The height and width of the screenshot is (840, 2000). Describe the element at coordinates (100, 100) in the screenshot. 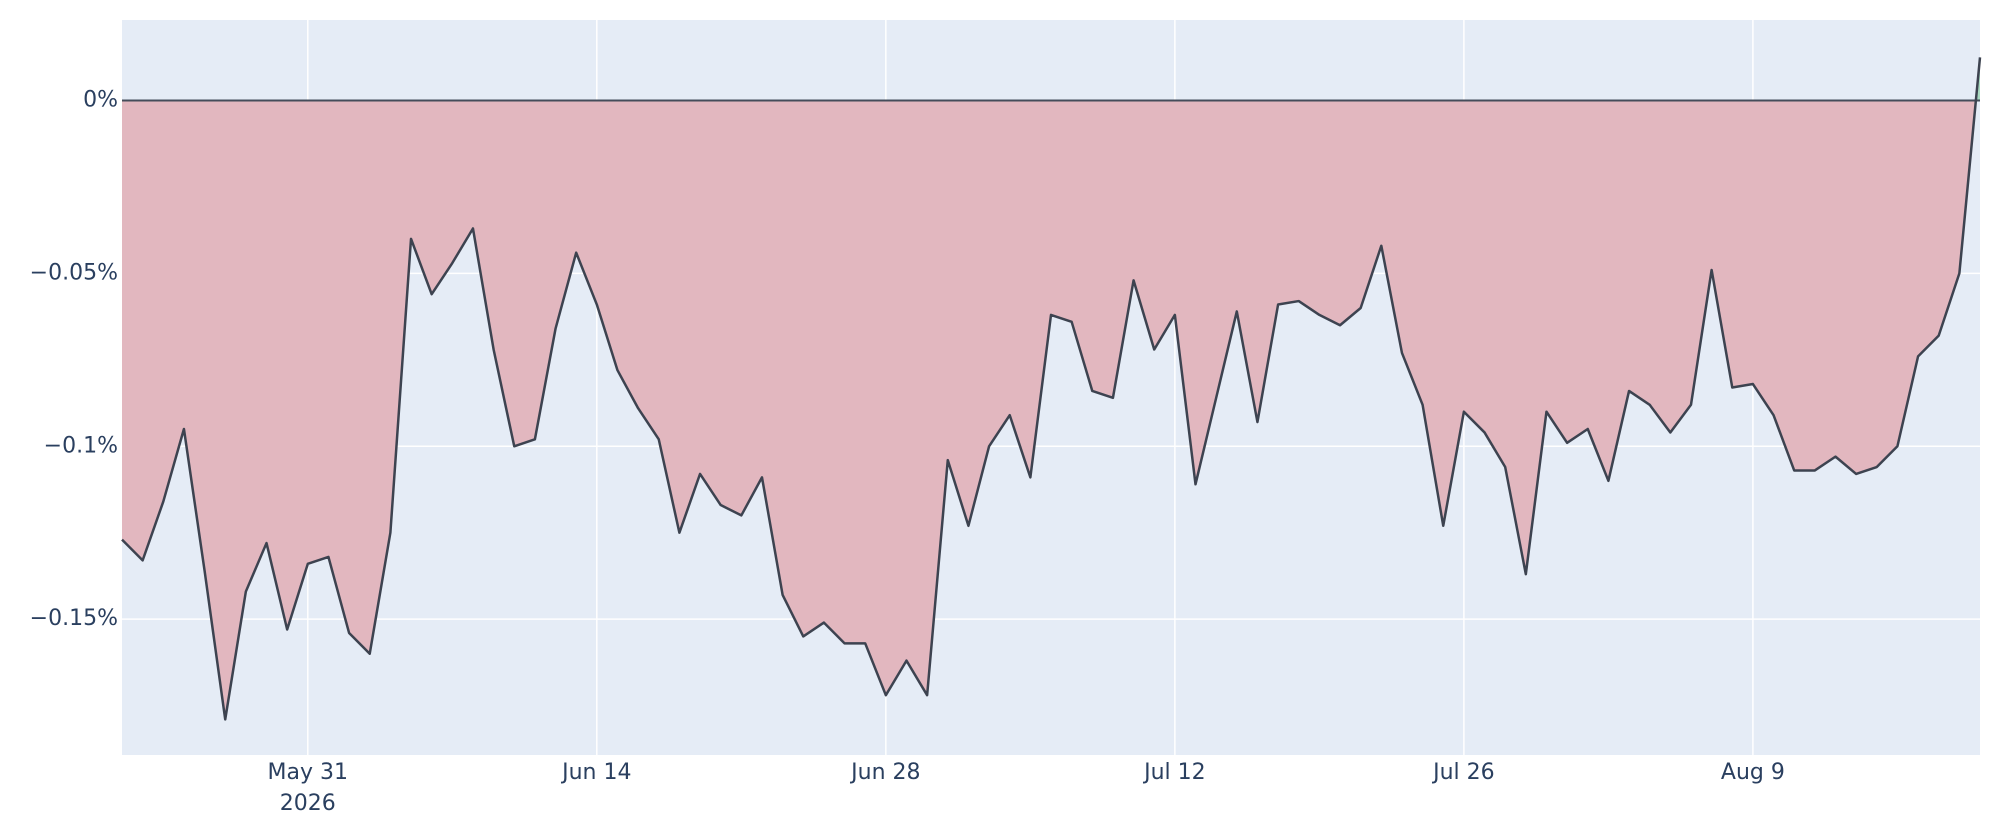

I see `y-tick-label: 0%` at that location.